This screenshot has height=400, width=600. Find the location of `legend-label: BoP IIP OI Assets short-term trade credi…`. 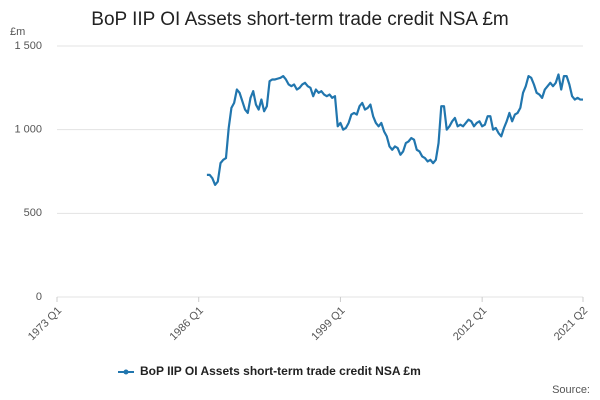

legend-label: BoP IIP OI Assets short-term trade credi… is located at coordinates (280, 371).